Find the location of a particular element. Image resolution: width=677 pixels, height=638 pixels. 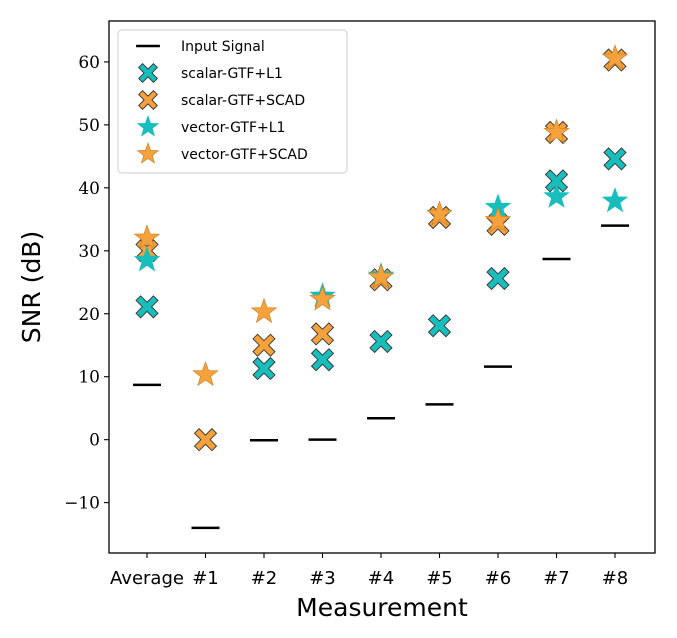

x-tick-label: #5 is located at coordinates (439, 578).